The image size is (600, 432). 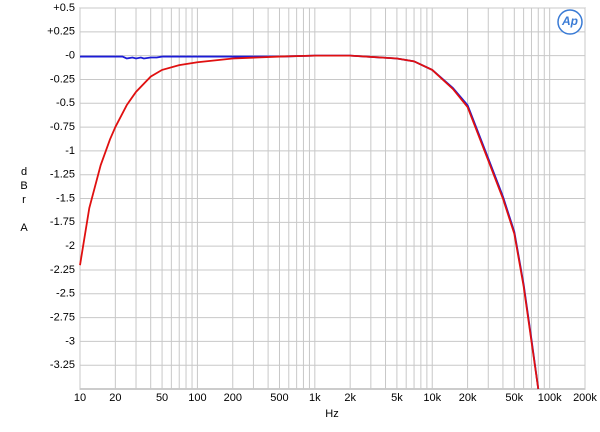 What do you see at coordinates (514, 398) in the screenshot?
I see `x-tick-label: 50k` at bounding box center [514, 398].